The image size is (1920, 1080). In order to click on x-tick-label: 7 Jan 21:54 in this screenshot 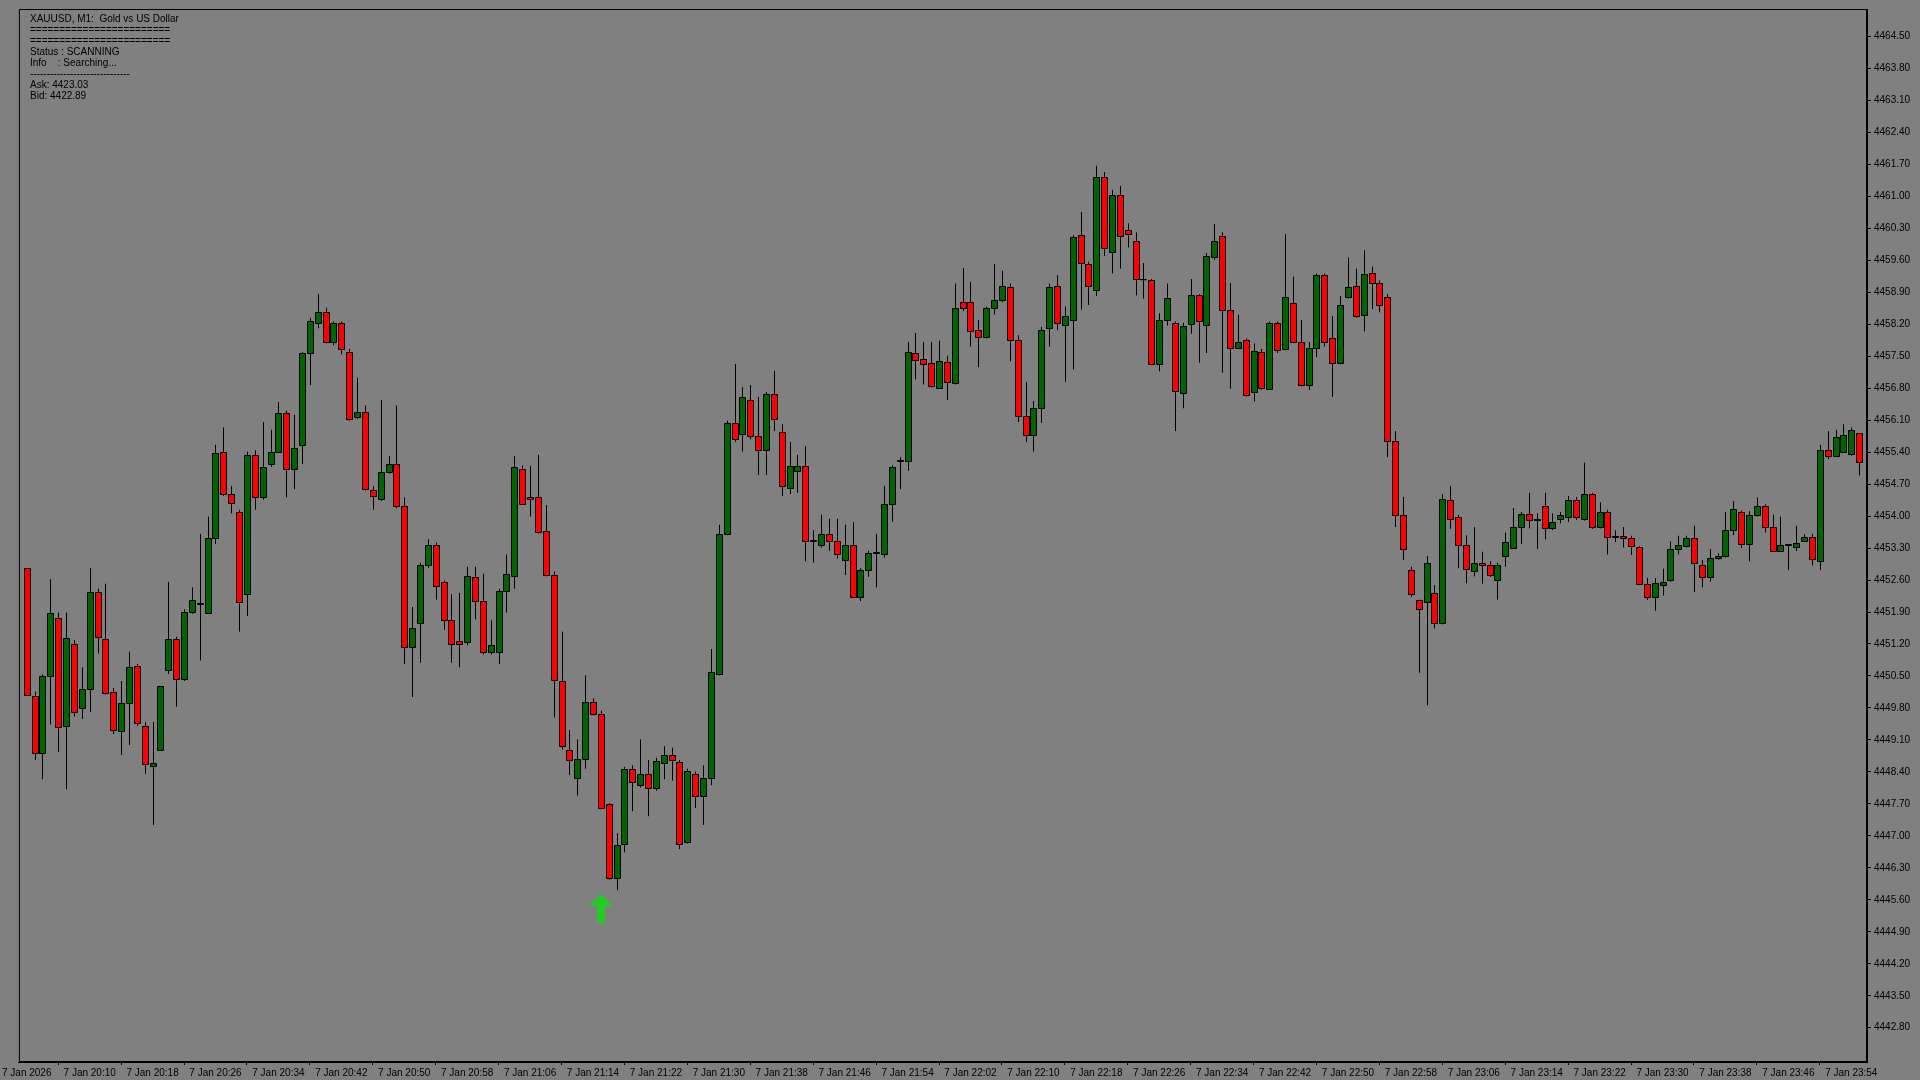, I will do `click(908, 1072)`.